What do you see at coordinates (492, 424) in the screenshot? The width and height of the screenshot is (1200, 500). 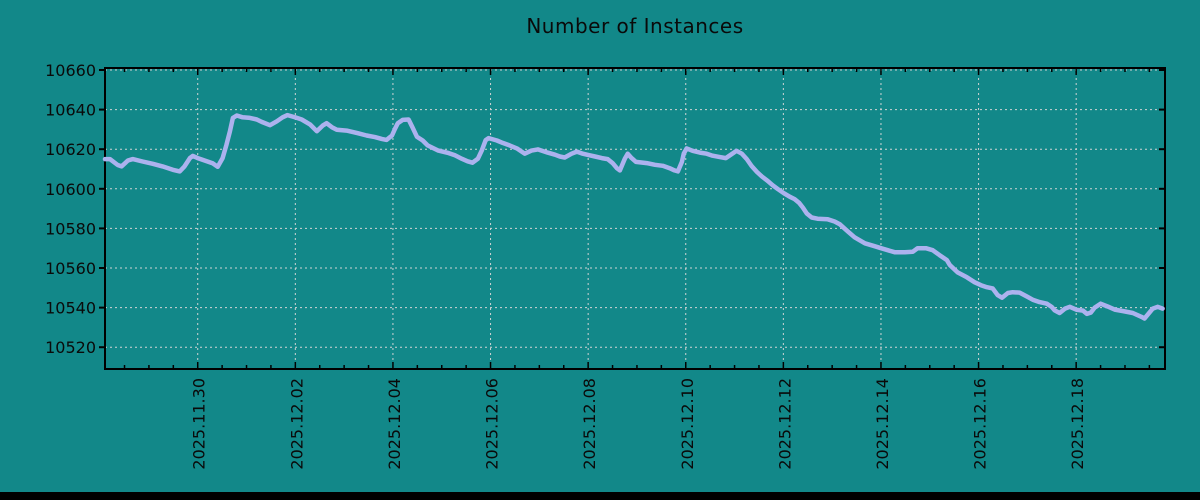 I see `svg-text: 2025.12.06` at bounding box center [492, 424].